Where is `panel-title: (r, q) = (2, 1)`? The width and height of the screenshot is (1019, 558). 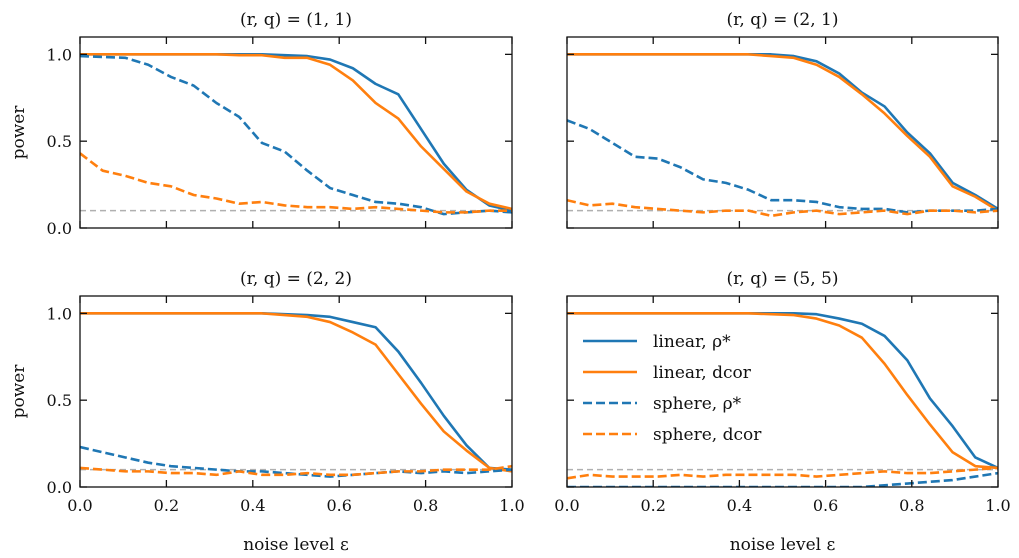 panel-title: (r, q) = (2, 1) is located at coordinates (783, 20).